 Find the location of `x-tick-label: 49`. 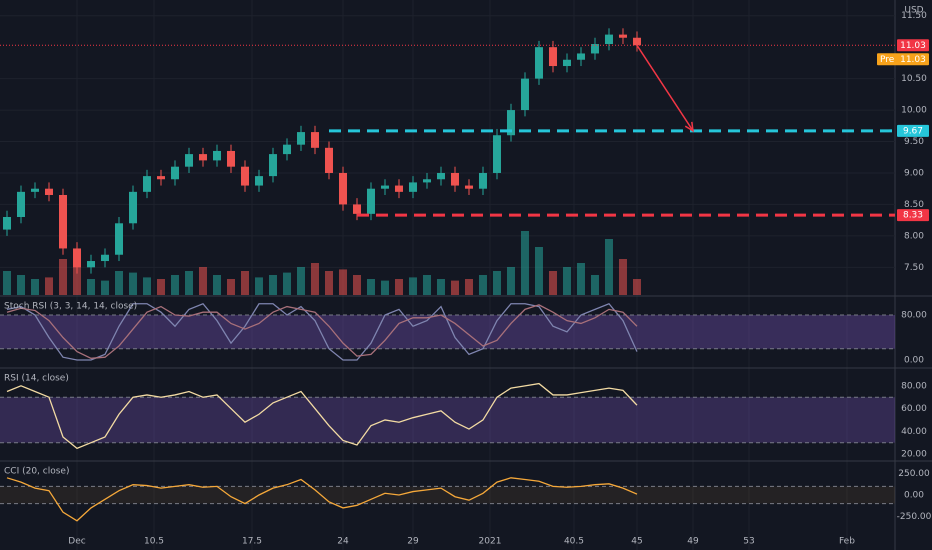

x-tick-label: 49 is located at coordinates (693, 542).